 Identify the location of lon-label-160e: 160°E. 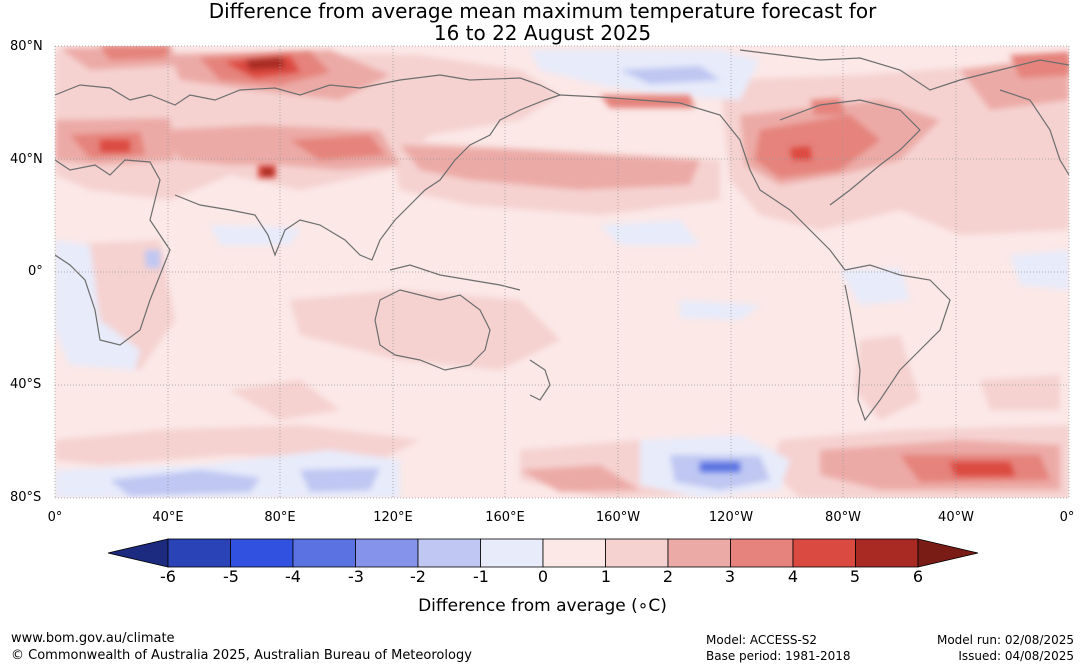
(505, 517).